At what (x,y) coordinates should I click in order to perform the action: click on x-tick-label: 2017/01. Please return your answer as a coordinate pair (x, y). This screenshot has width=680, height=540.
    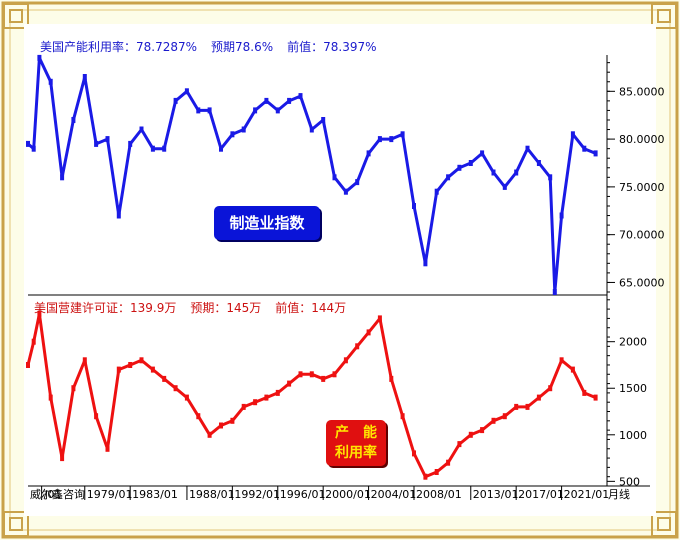
    Looking at the image, I should click on (541, 494).